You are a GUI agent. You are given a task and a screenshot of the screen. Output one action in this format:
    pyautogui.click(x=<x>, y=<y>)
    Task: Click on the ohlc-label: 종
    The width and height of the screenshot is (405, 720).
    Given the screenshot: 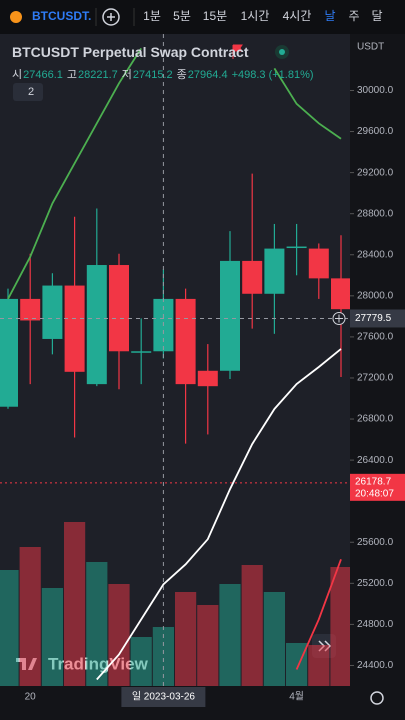 What is the action you would take?
    pyautogui.click(x=181, y=75)
    